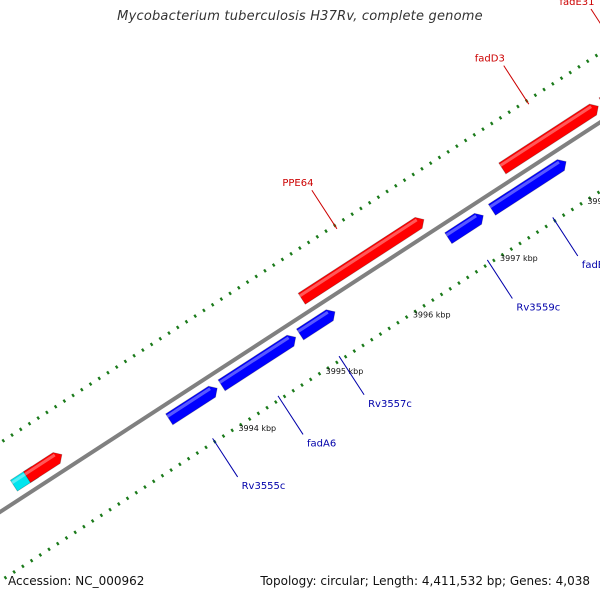  Describe the element at coordinates (490, 59) in the screenshot. I see `gene-label: fadD3` at that location.